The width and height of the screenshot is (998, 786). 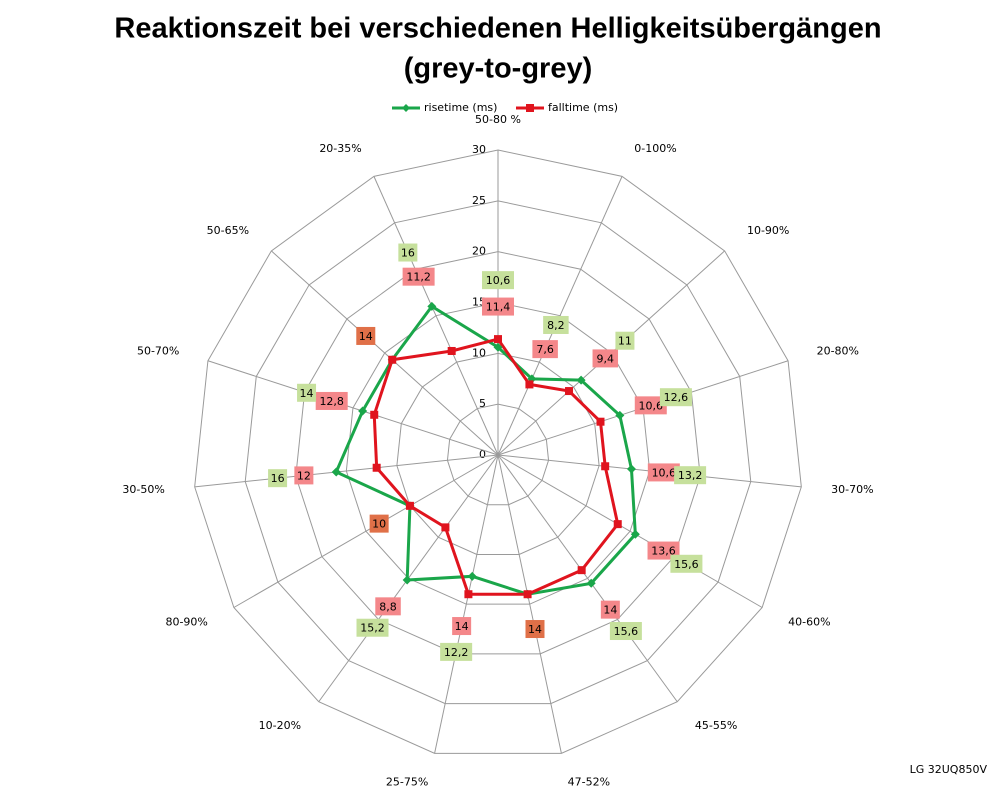 What do you see at coordinates (606, 358) in the screenshot?
I see `data-label: 9,4` at bounding box center [606, 358].